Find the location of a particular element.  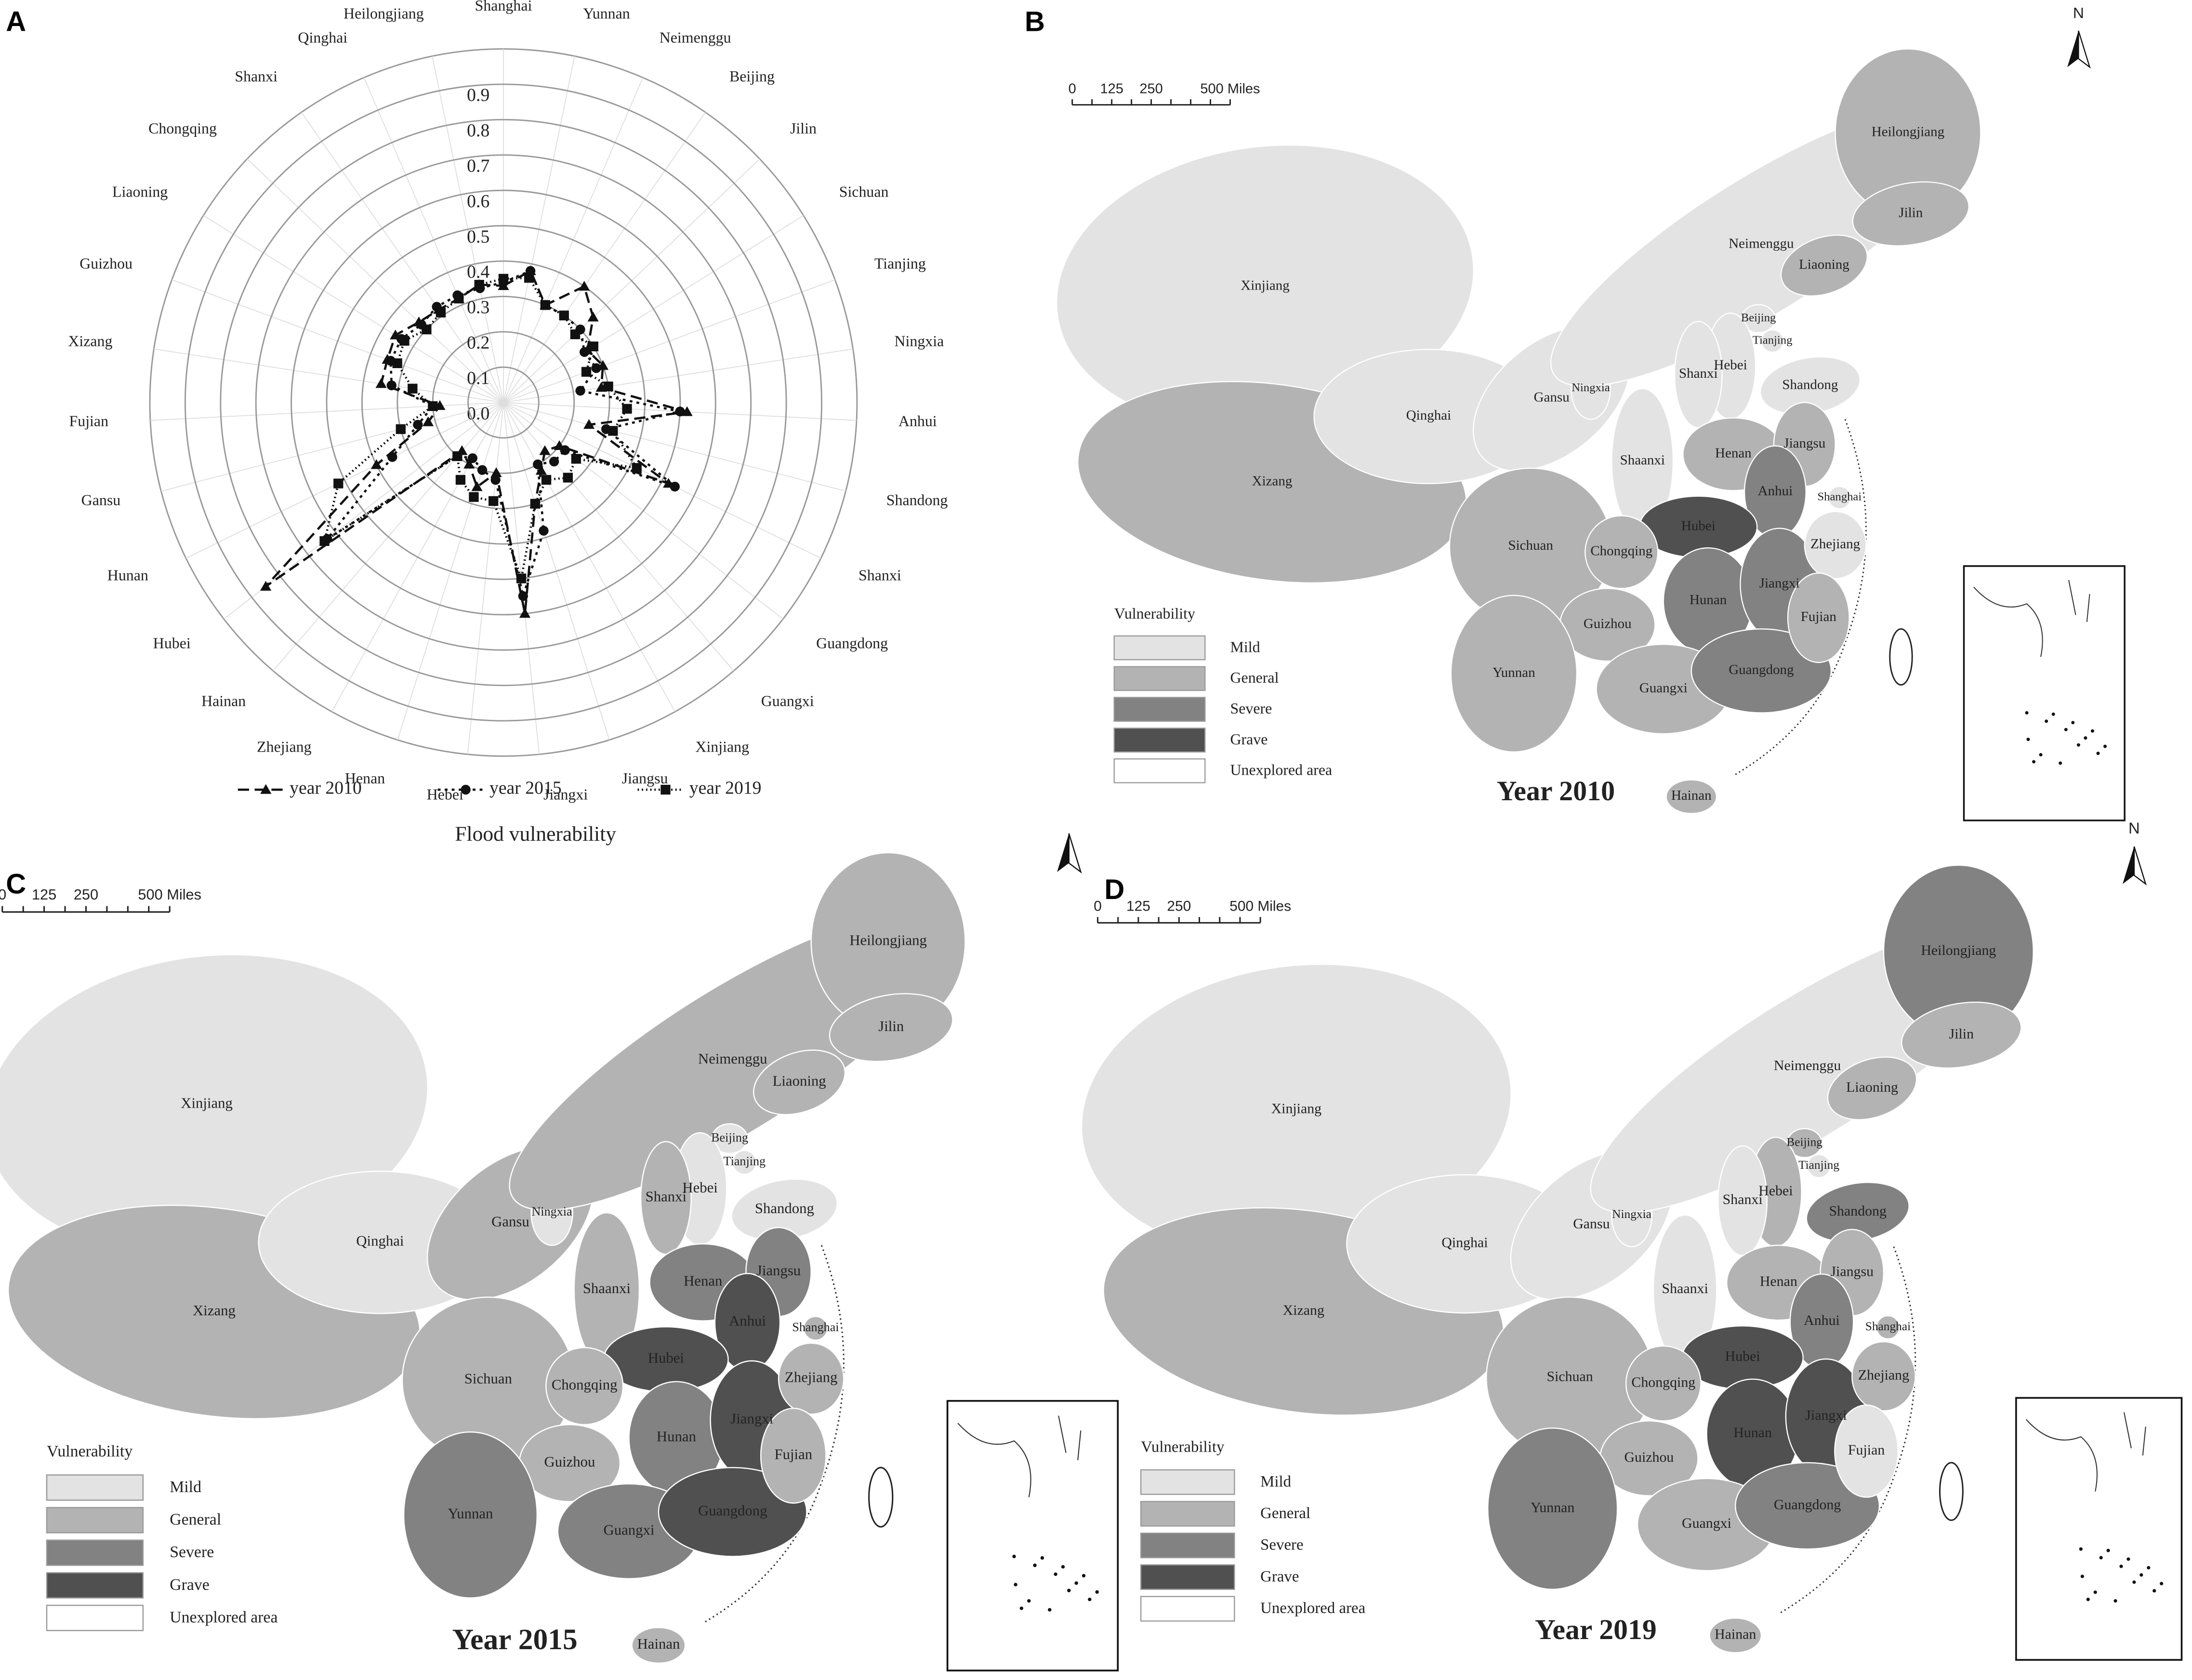

r-tick-label: 0.9 is located at coordinates (478, 95).